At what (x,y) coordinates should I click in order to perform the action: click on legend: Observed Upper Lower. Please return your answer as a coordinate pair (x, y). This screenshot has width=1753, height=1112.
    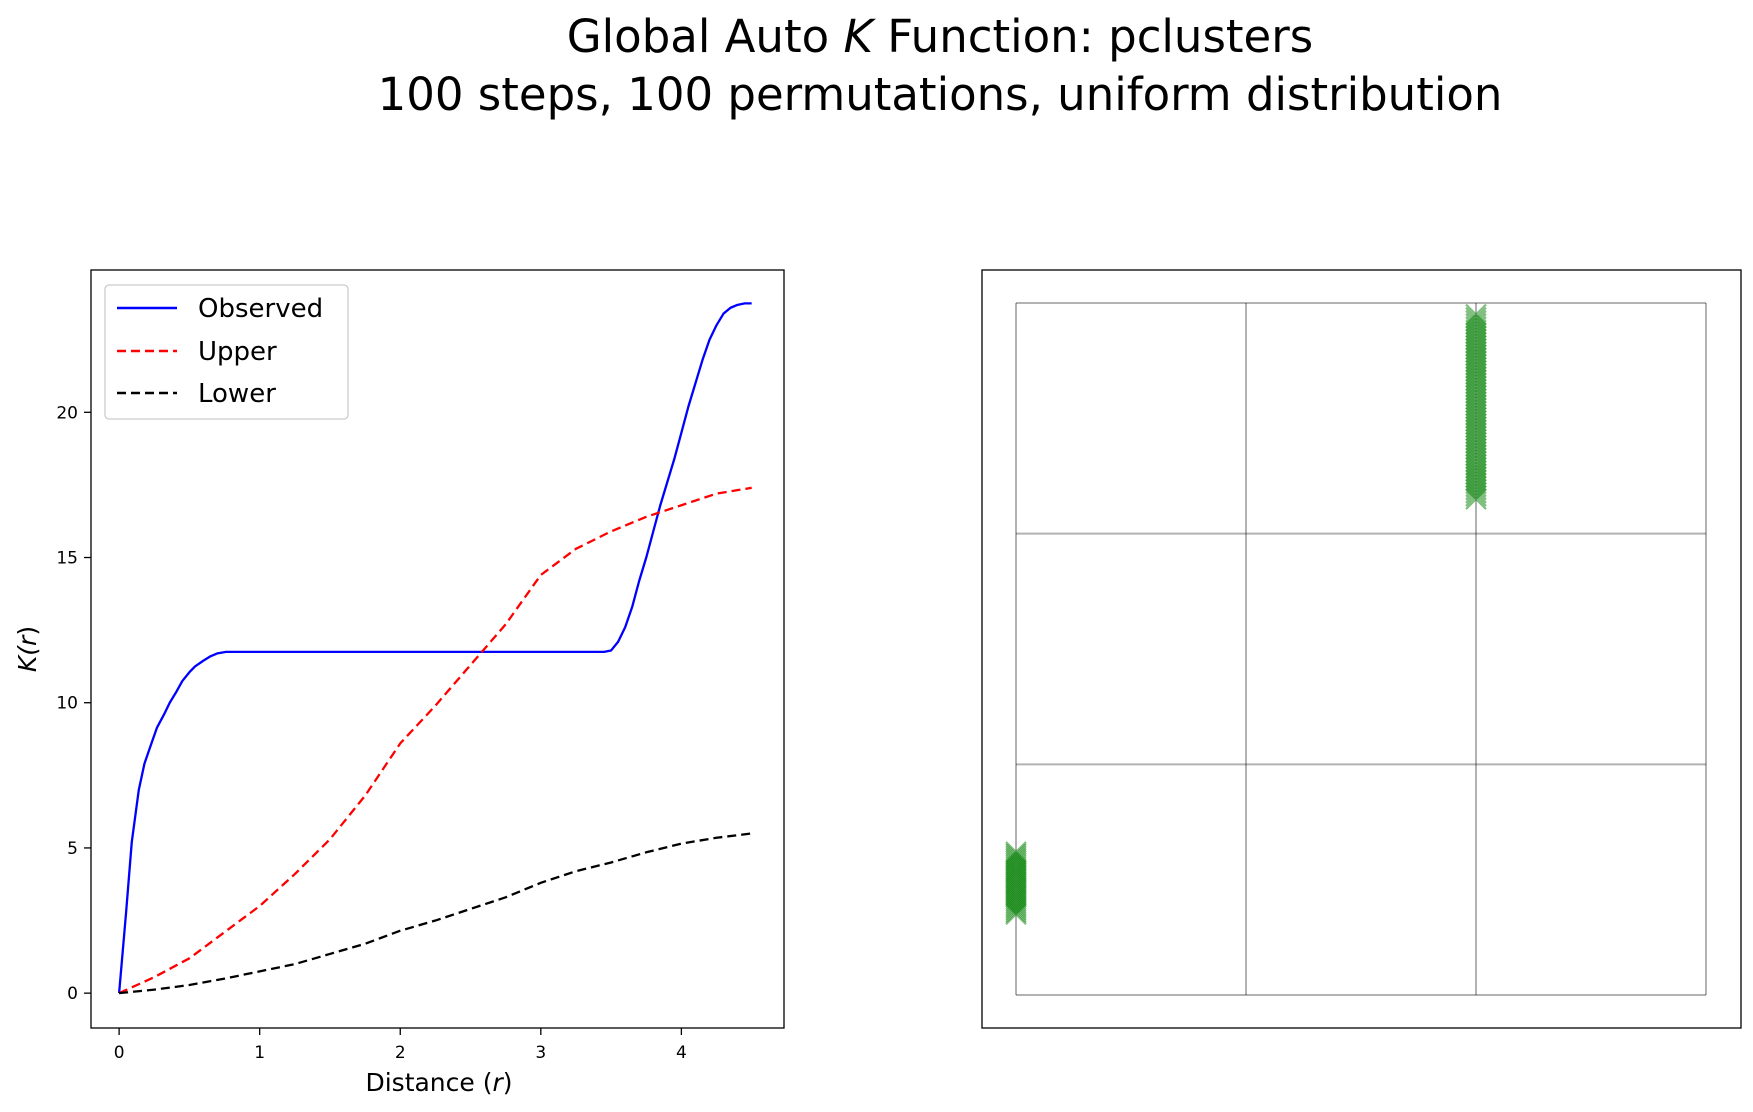
    Looking at the image, I should click on (226, 352).